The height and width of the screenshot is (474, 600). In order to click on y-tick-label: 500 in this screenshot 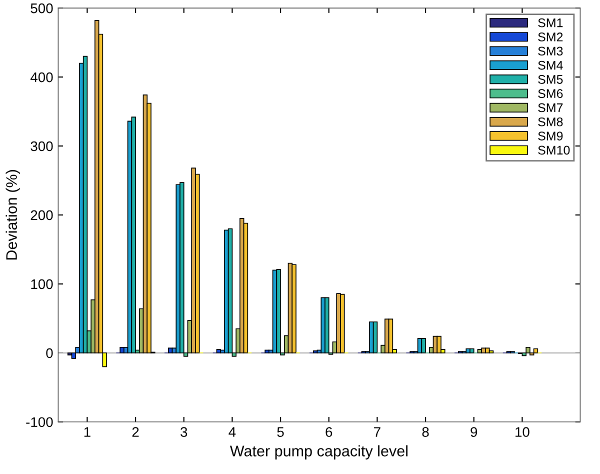, I will do `click(41, 8)`.